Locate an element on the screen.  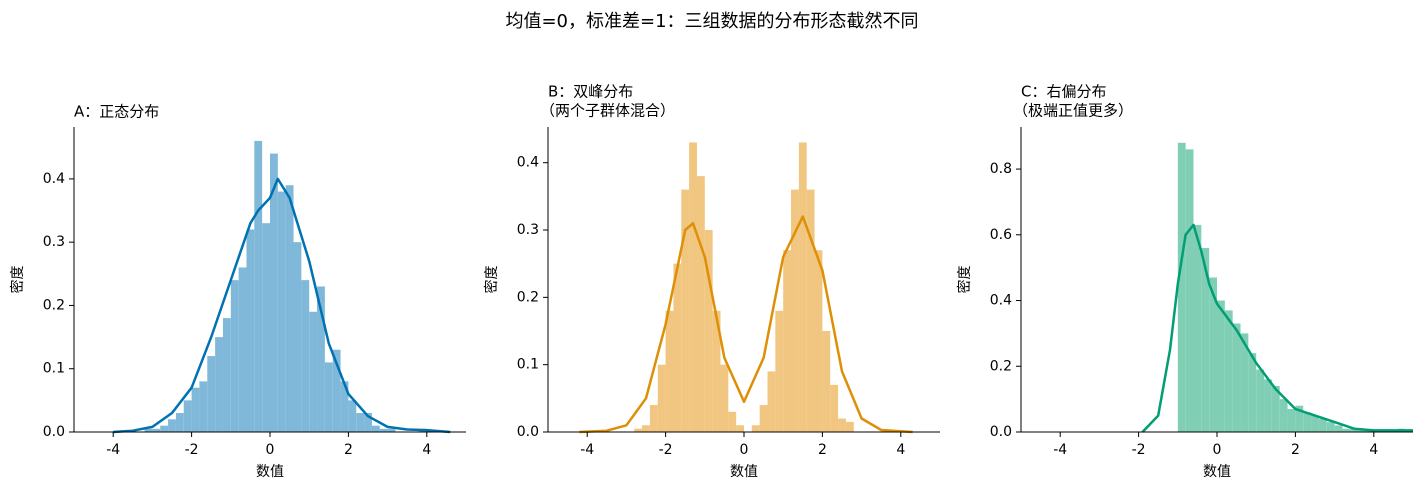
x-tick-label: -4 is located at coordinates (1060, 450).